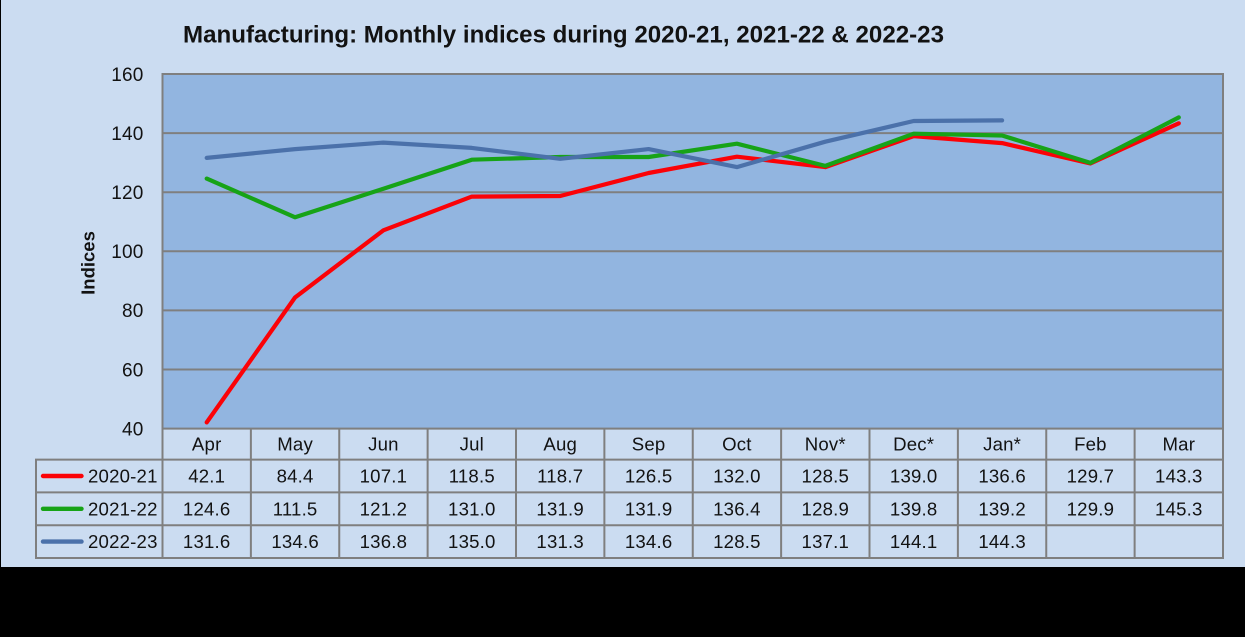 This screenshot has width=1245, height=637. What do you see at coordinates (914, 476) in the screenshot?
I see `svg-text: 139.0` at bounding box center [914, 476].